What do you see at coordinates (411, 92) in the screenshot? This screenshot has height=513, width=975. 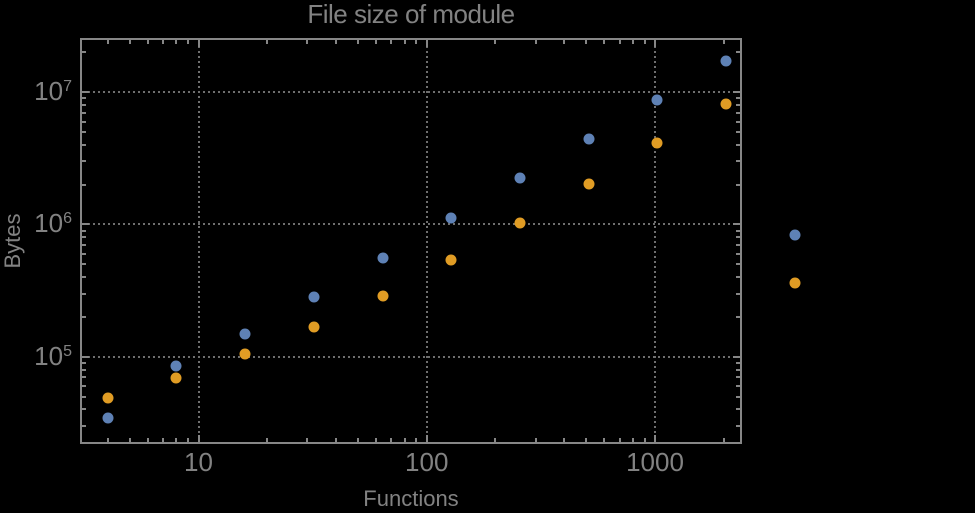 I see `gridline-y-1e7` at bounding box center [411, 92].